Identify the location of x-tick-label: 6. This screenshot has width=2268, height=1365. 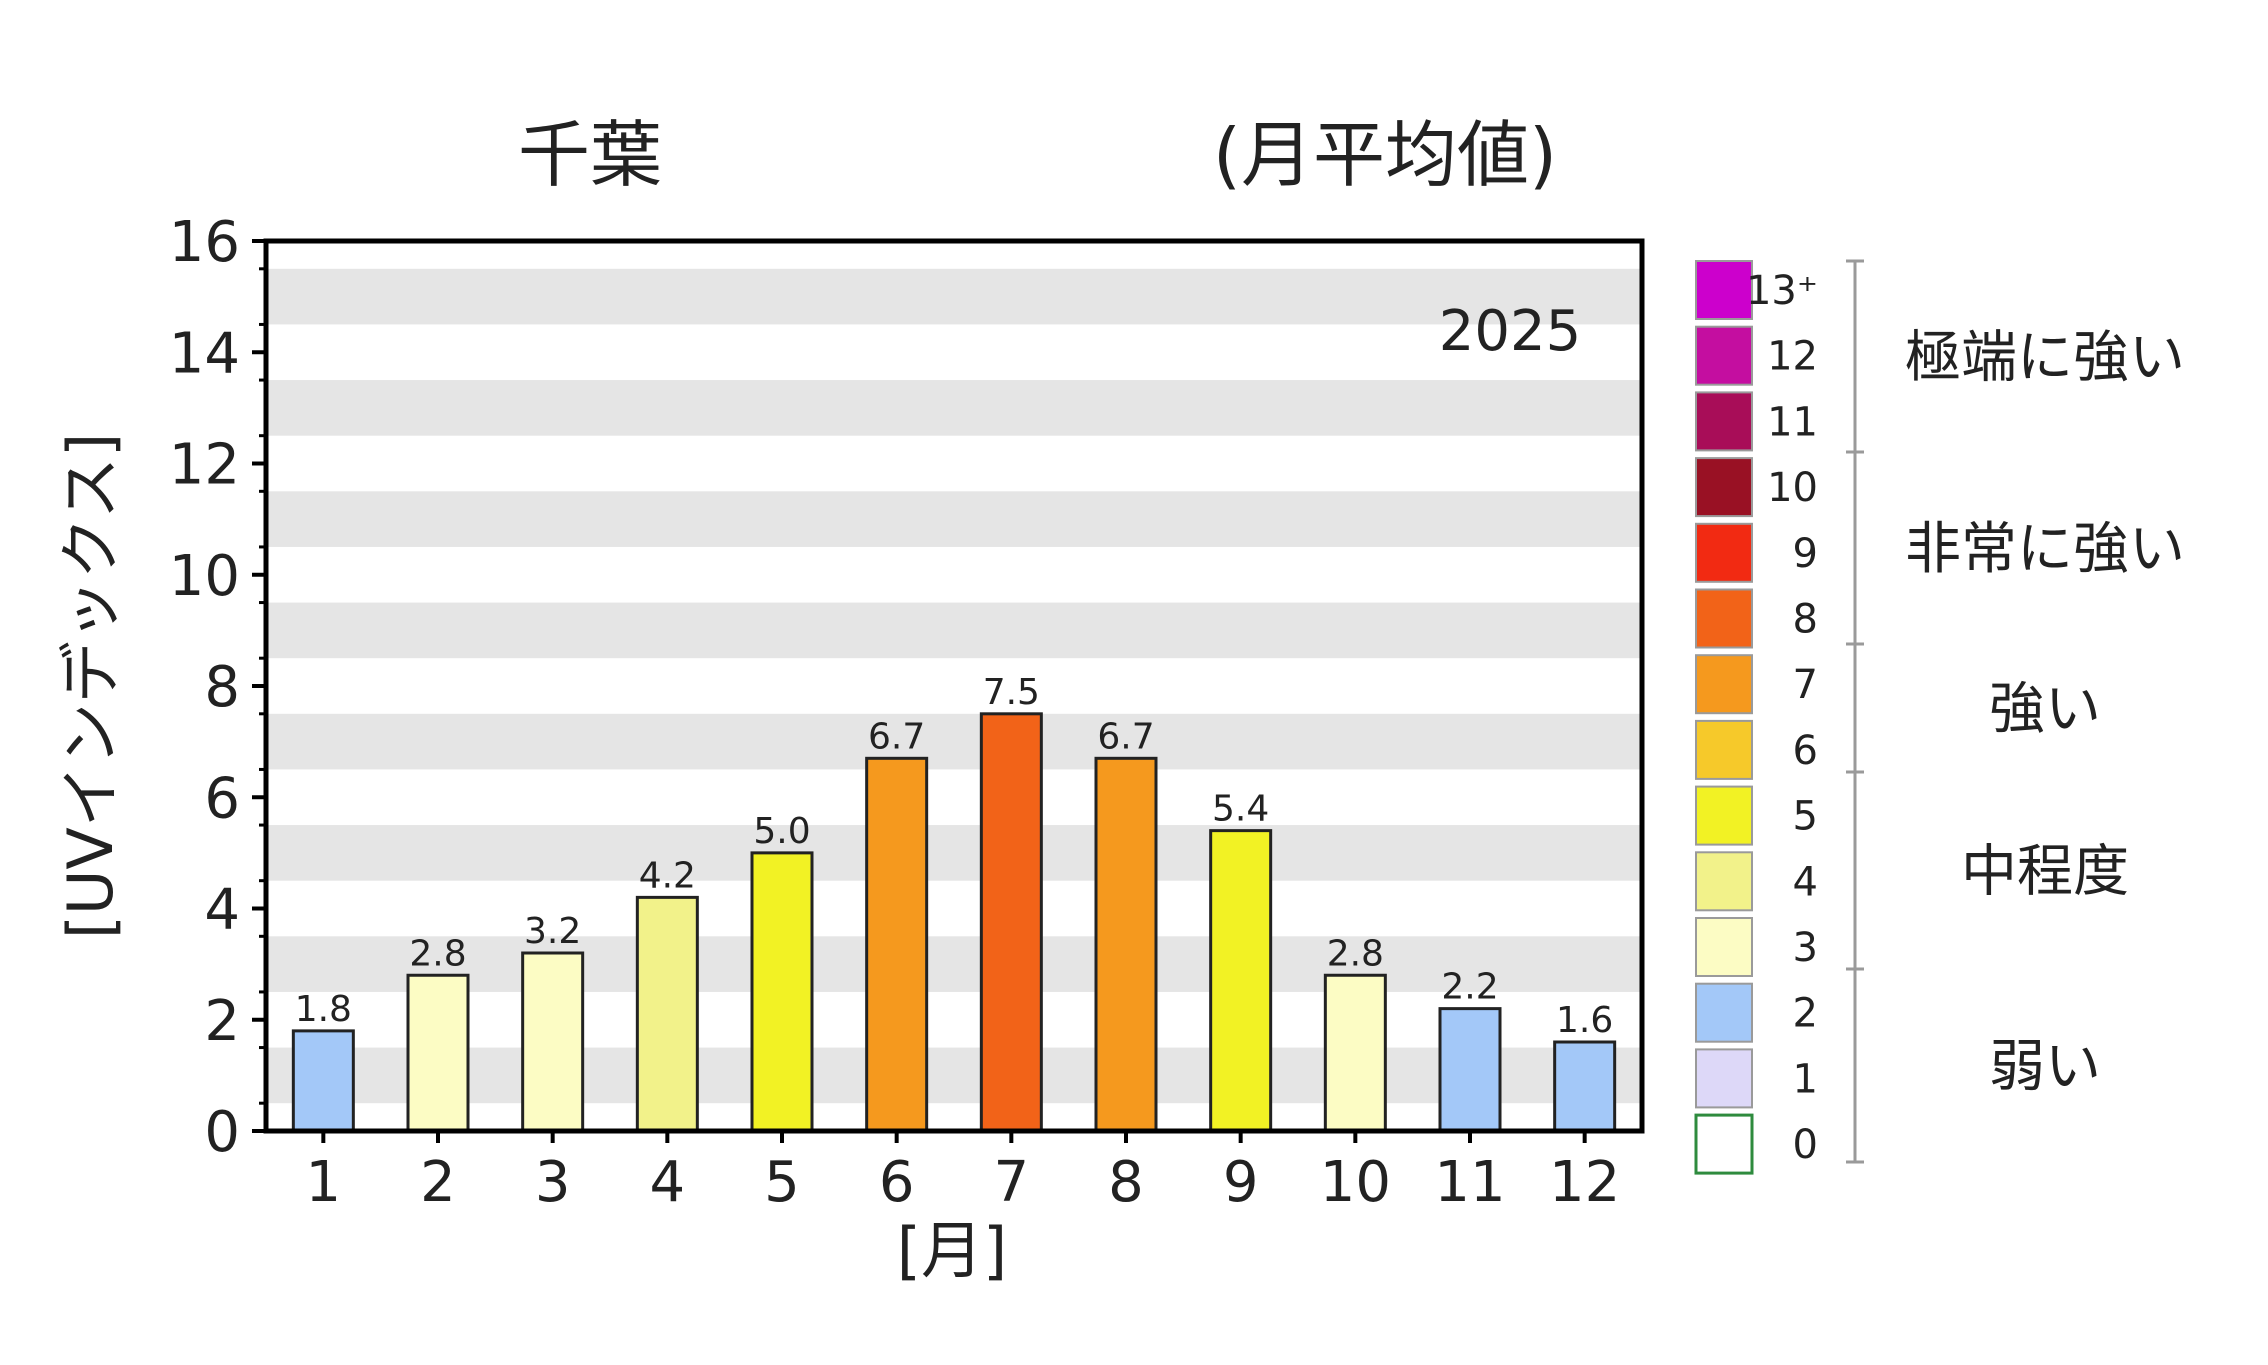
(897, 1182).